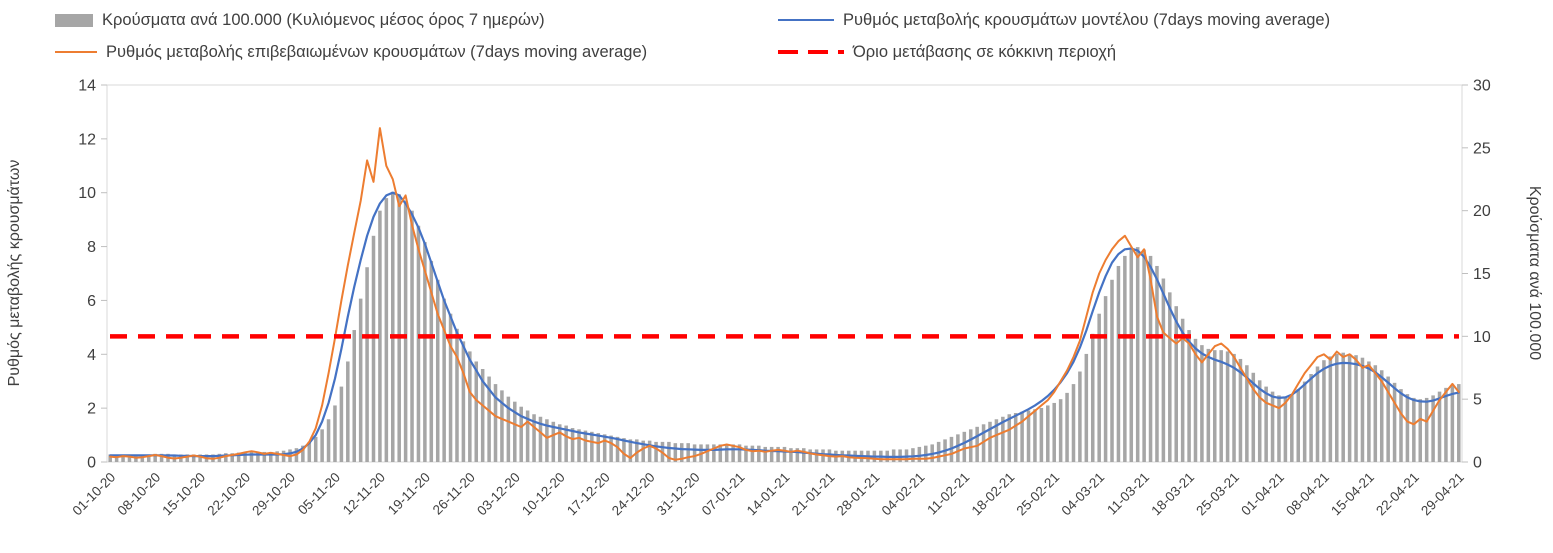 The width and height of the screenshot is (1553, 553). I want to click on svg-text: 15, so click(1482, 274).